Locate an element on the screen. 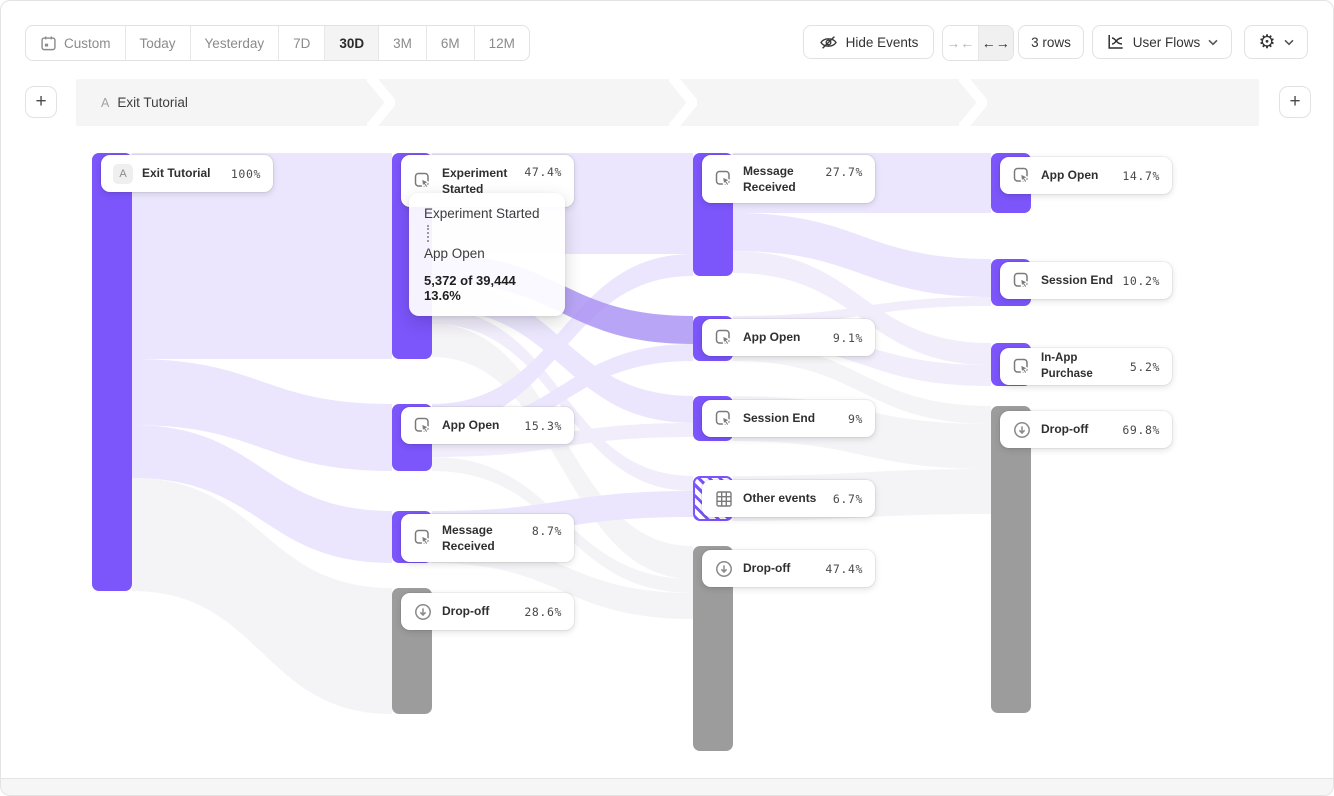  tooltip-stat: 5,372 of 39,444 13.6% is located at coordinates (470, 288).